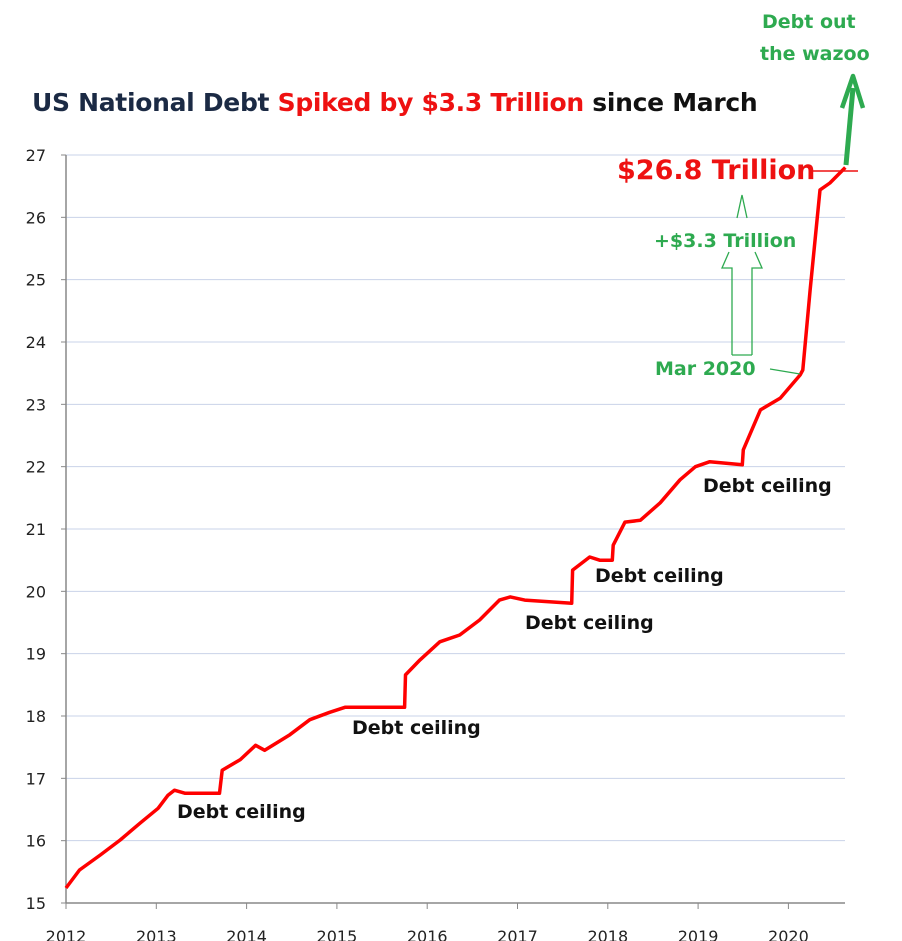 The height and width of the screenshot is (941, 902). Describe the element at coordinates (36, 778) in the screenshot. I see `y-tick-label: 17` at that location.